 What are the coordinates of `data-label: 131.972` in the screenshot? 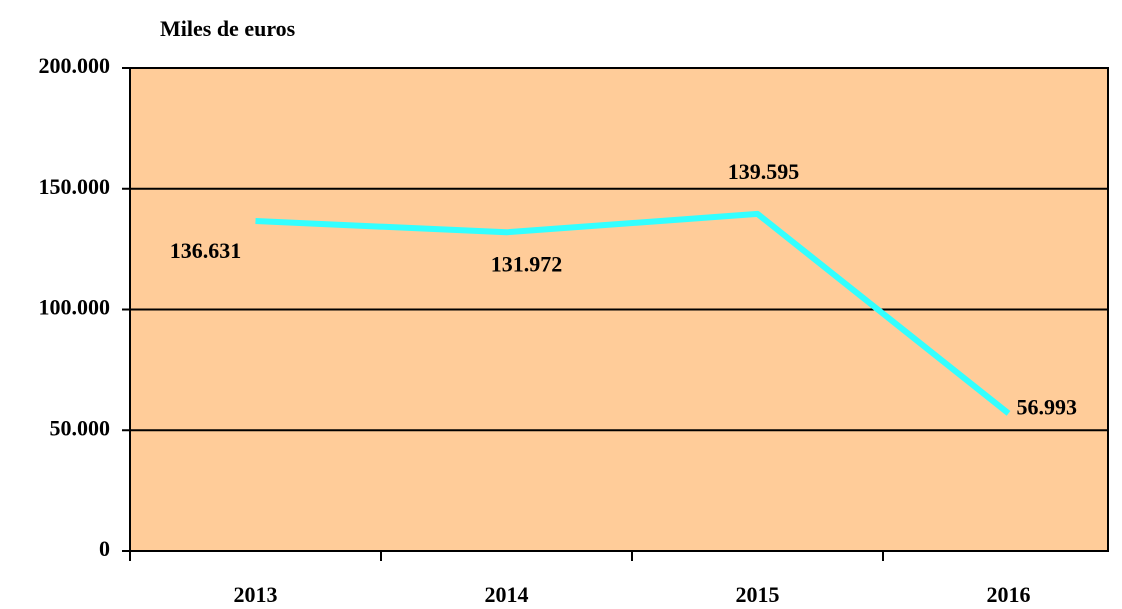 It's located at (527, 263).